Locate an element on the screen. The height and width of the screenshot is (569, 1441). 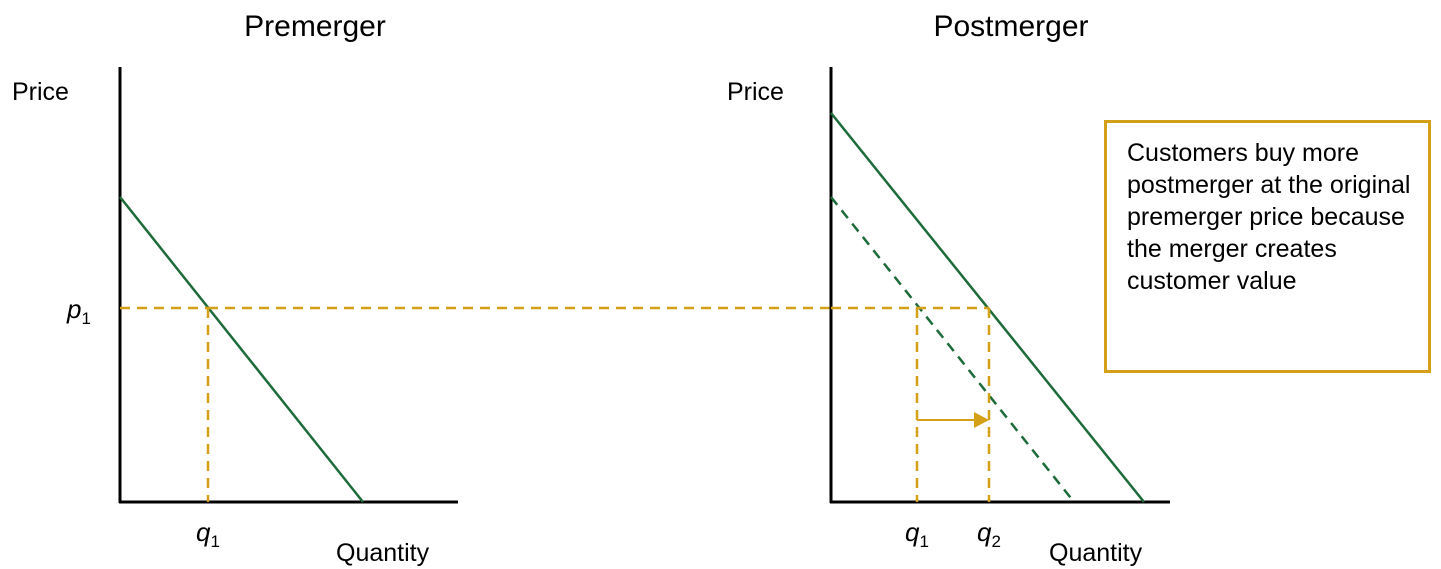
p1-label: p1 is located at coordinates (78, 311).